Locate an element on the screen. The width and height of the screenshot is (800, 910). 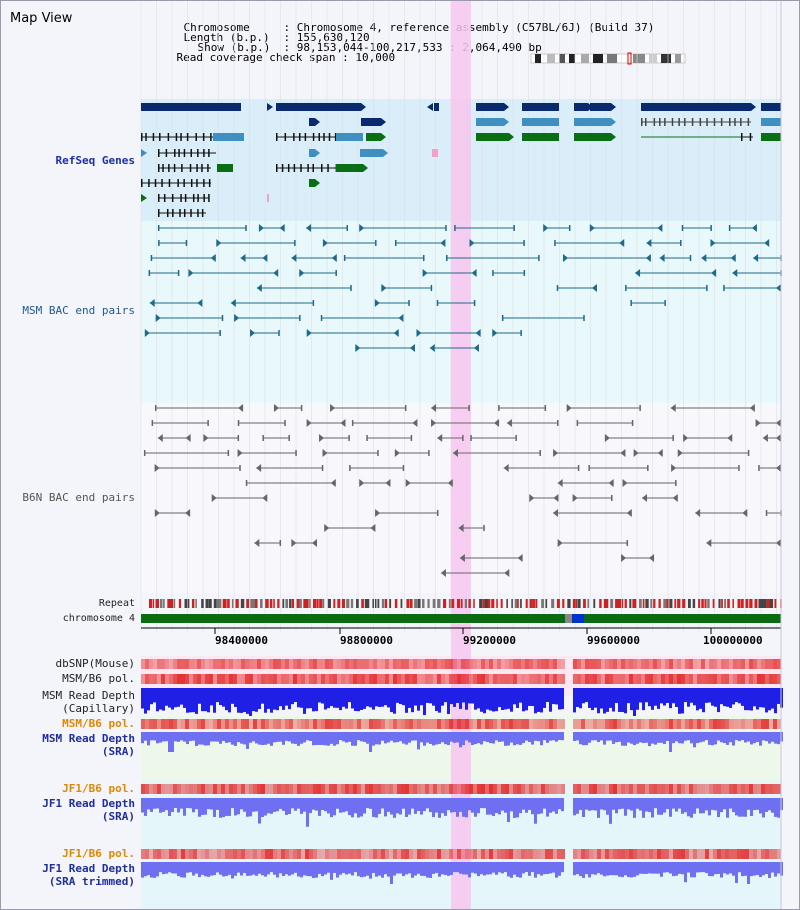
chromosome-gap is located at coordinates (578, 618).